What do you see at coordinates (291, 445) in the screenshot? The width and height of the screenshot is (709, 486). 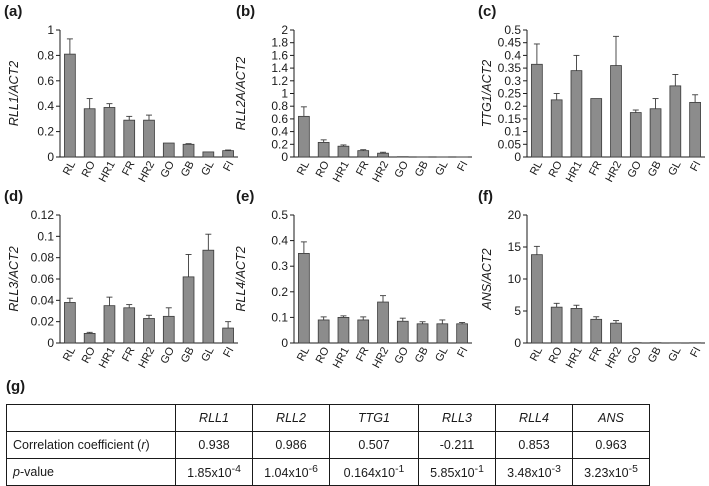 I see `table-cell: 0.986` at bounding box center [291, 445].